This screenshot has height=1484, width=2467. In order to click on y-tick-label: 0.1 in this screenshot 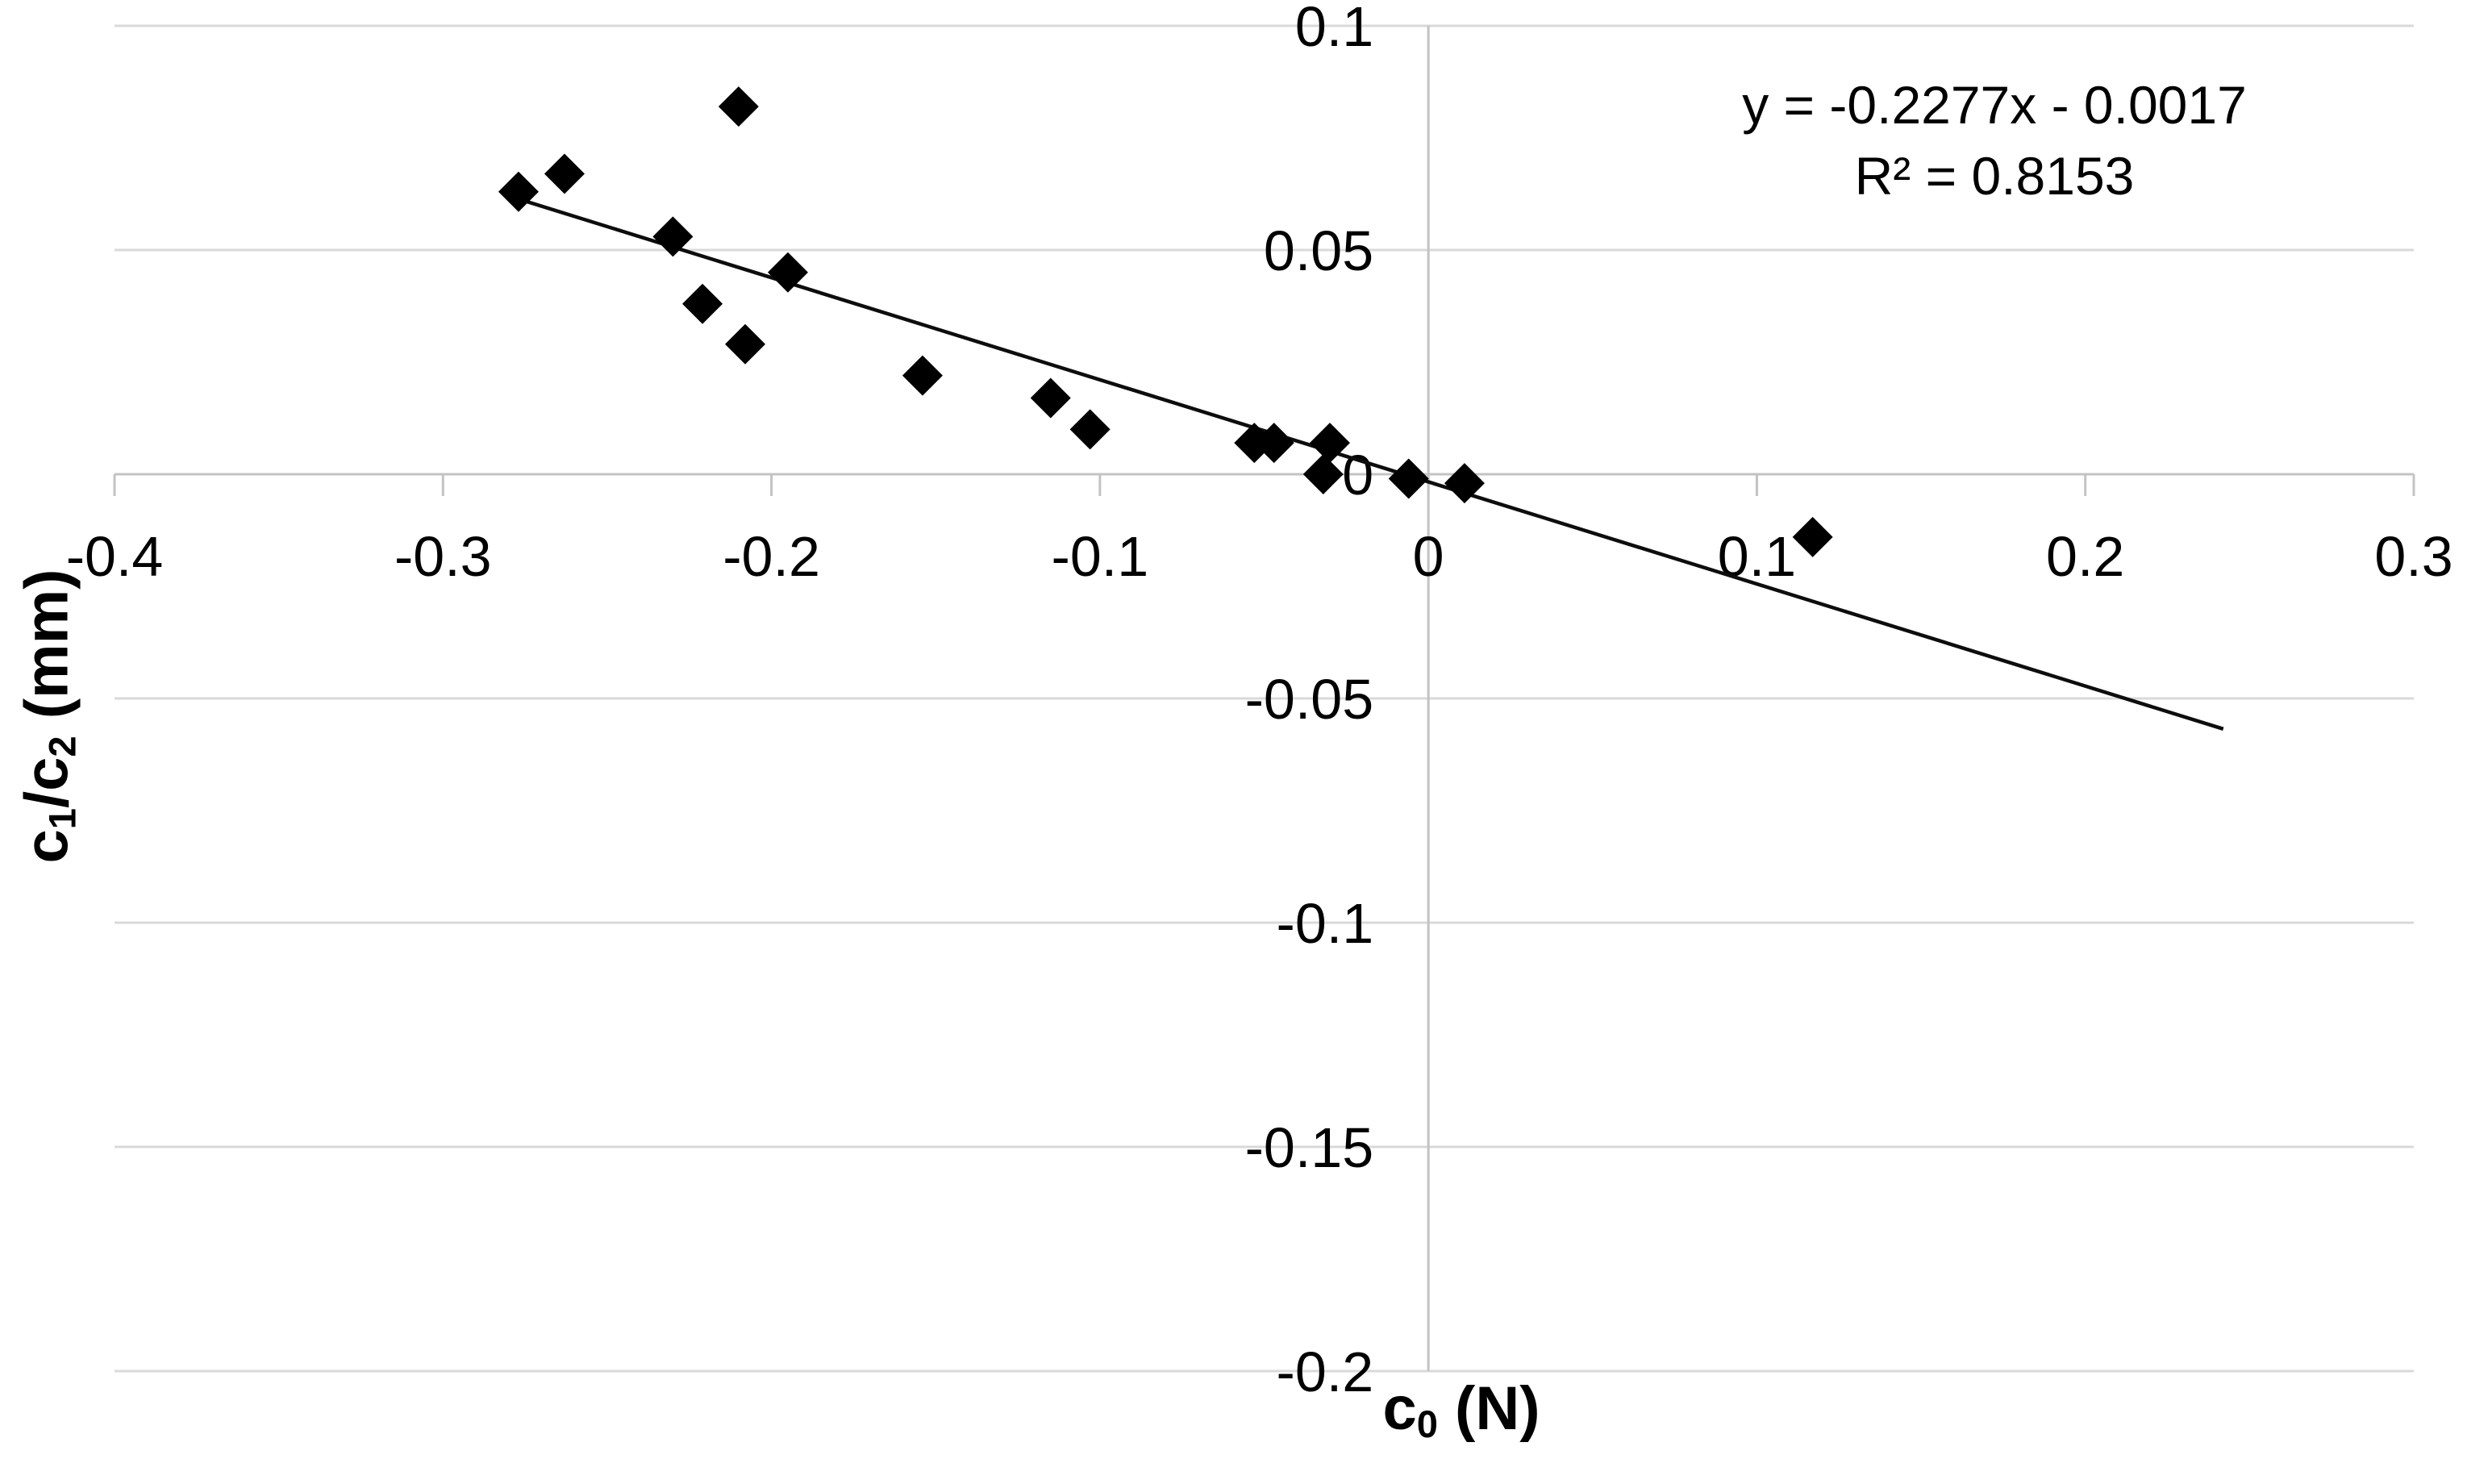, I will do `click(1334, 29)`.